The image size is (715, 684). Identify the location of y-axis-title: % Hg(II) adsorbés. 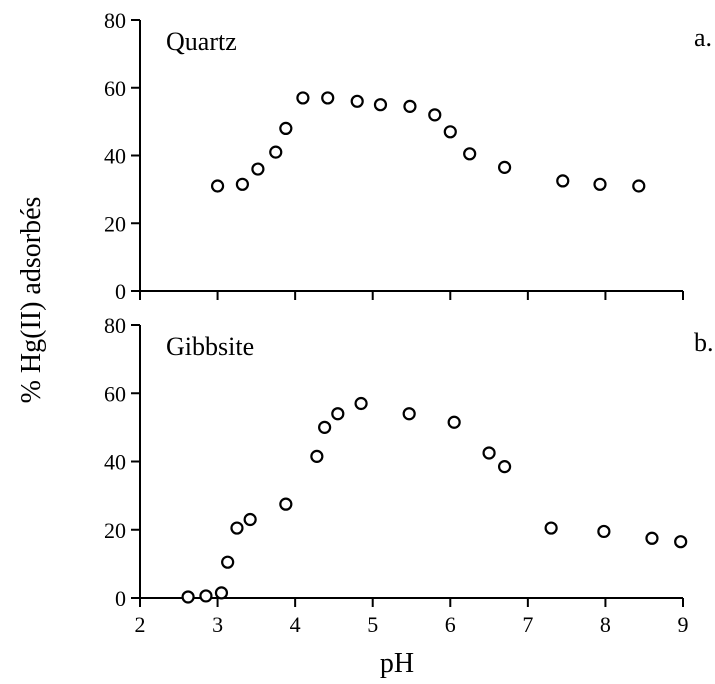
(31, 300).